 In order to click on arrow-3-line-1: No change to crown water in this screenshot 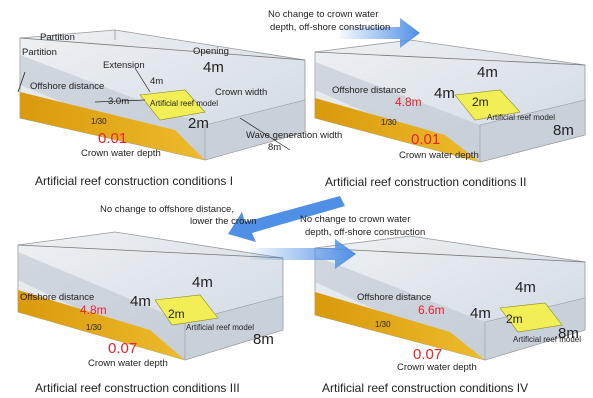, I will do `click(355, 219)`.